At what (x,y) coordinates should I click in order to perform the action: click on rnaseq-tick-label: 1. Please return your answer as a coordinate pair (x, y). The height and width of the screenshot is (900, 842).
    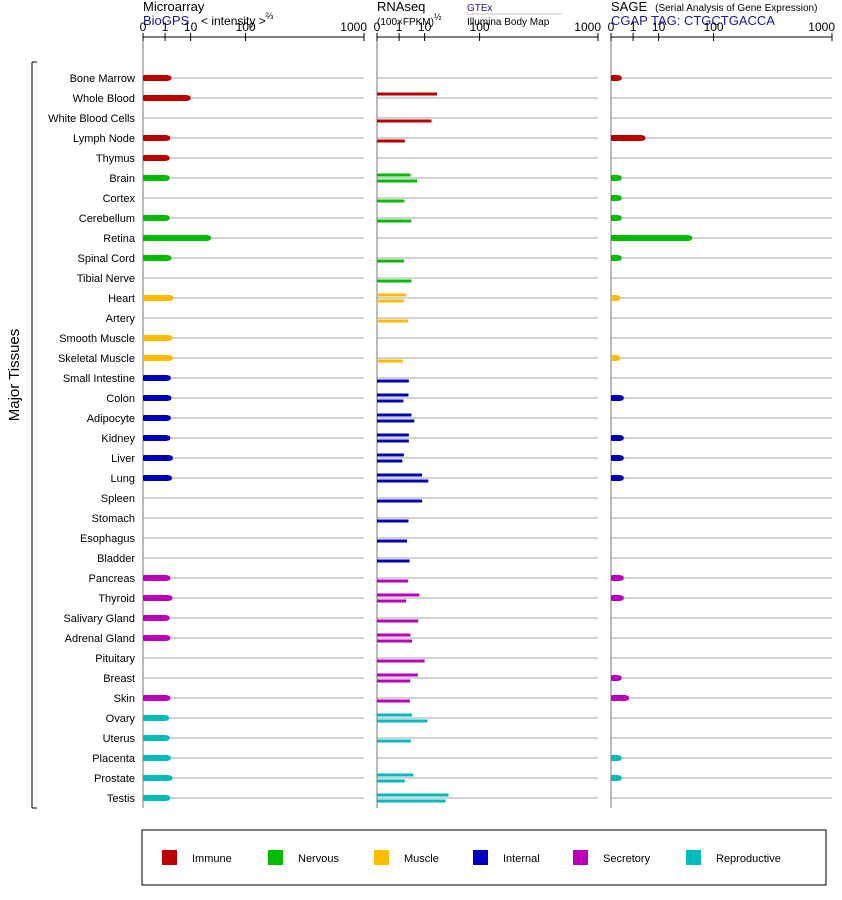
    Looking at the image, I should click on (399, 27).